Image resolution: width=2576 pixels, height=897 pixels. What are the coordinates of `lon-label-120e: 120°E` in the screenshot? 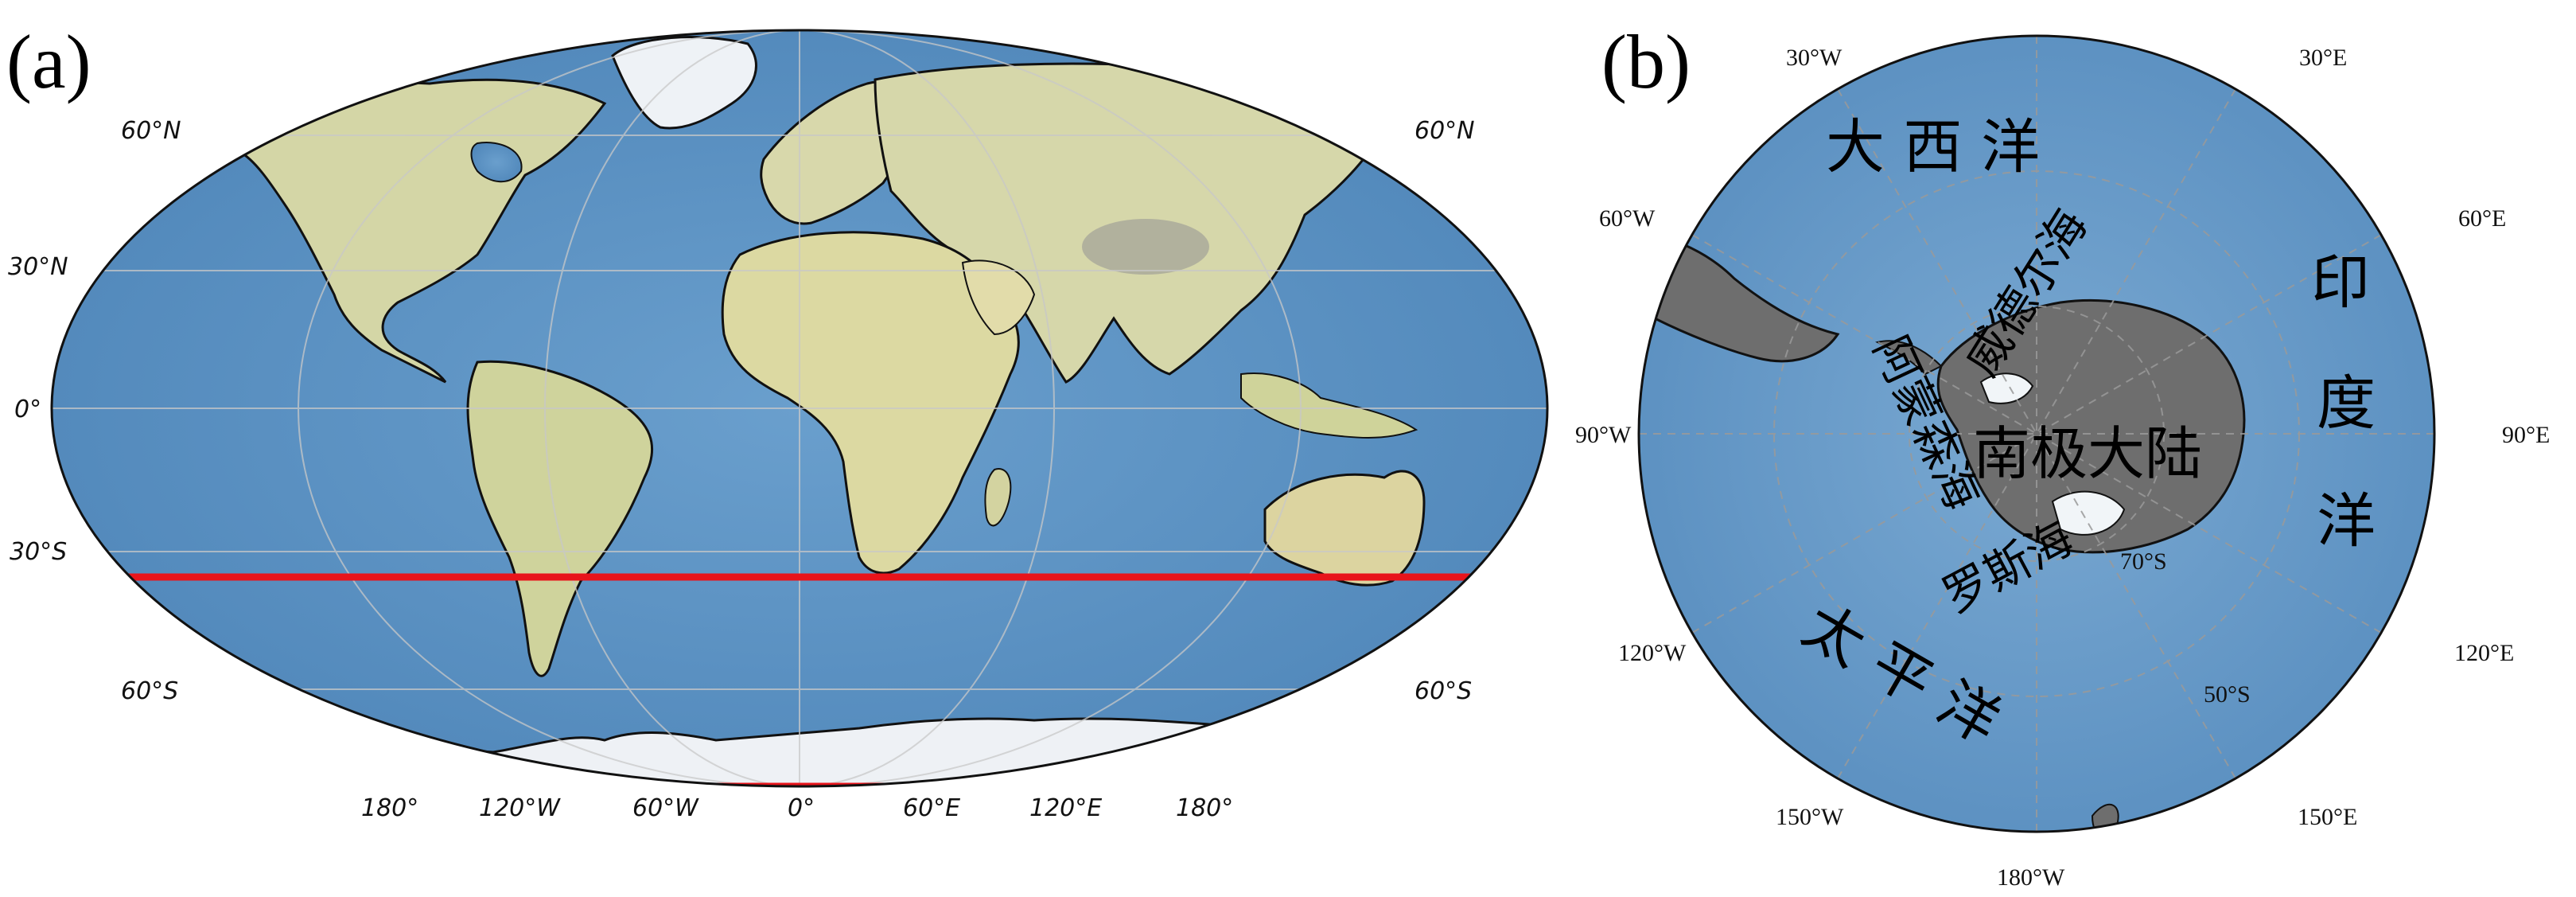 It's located at (2484, 653).